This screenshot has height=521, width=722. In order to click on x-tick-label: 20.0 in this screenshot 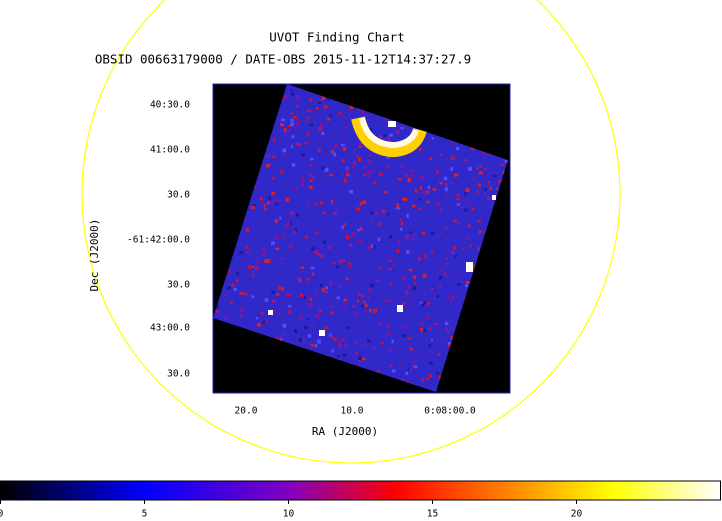, I will do `click(246, 411)`.